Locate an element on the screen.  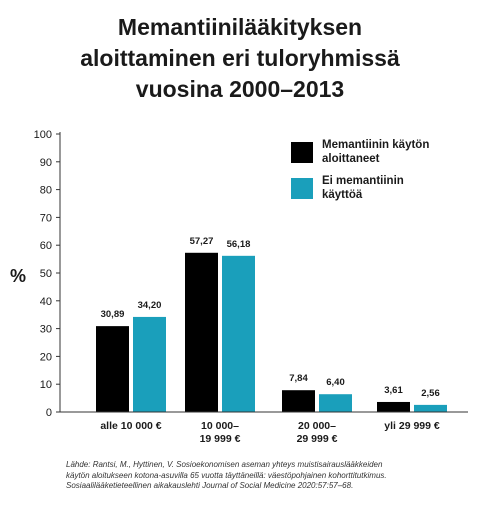
x-tick-label-line: yli 29 999 € is located at coordinates (412, 426).